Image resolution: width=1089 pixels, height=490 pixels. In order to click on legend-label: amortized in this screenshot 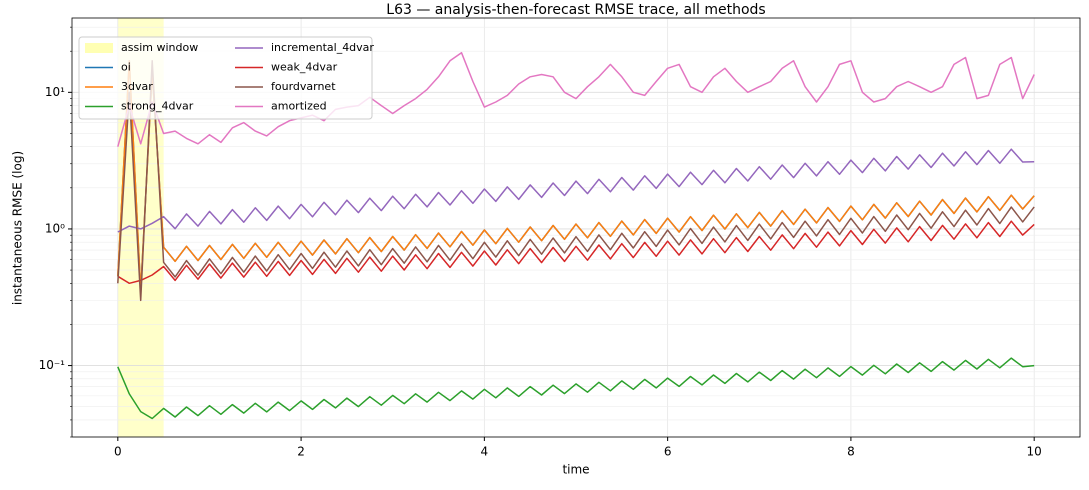, I will do `click(299, 106)`.